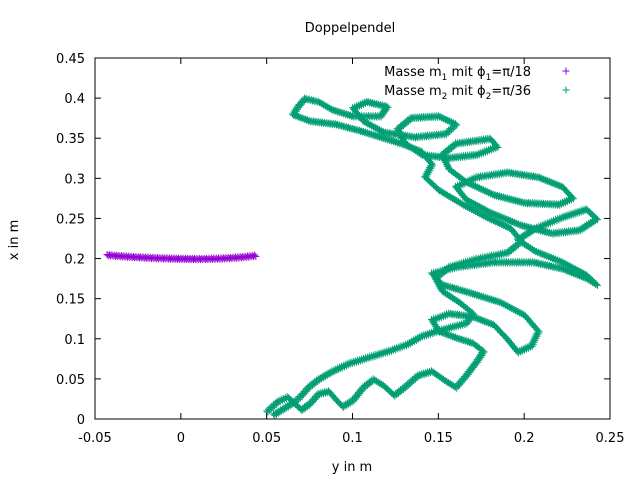  I want to click on x-tick-label: 0.25, so click(610, 438).